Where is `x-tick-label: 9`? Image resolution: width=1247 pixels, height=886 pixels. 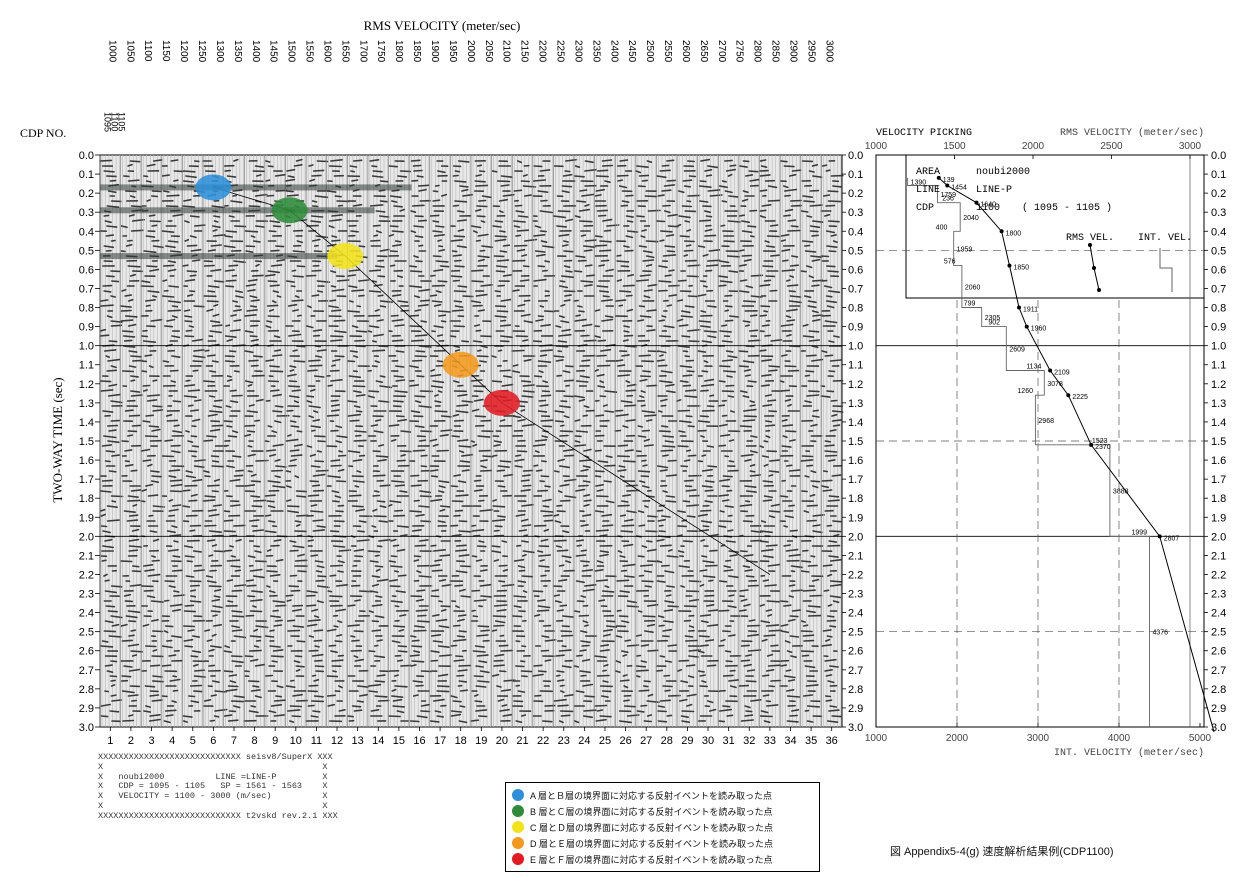
x-tick-label: 9 is located at coordinates (275, 741).